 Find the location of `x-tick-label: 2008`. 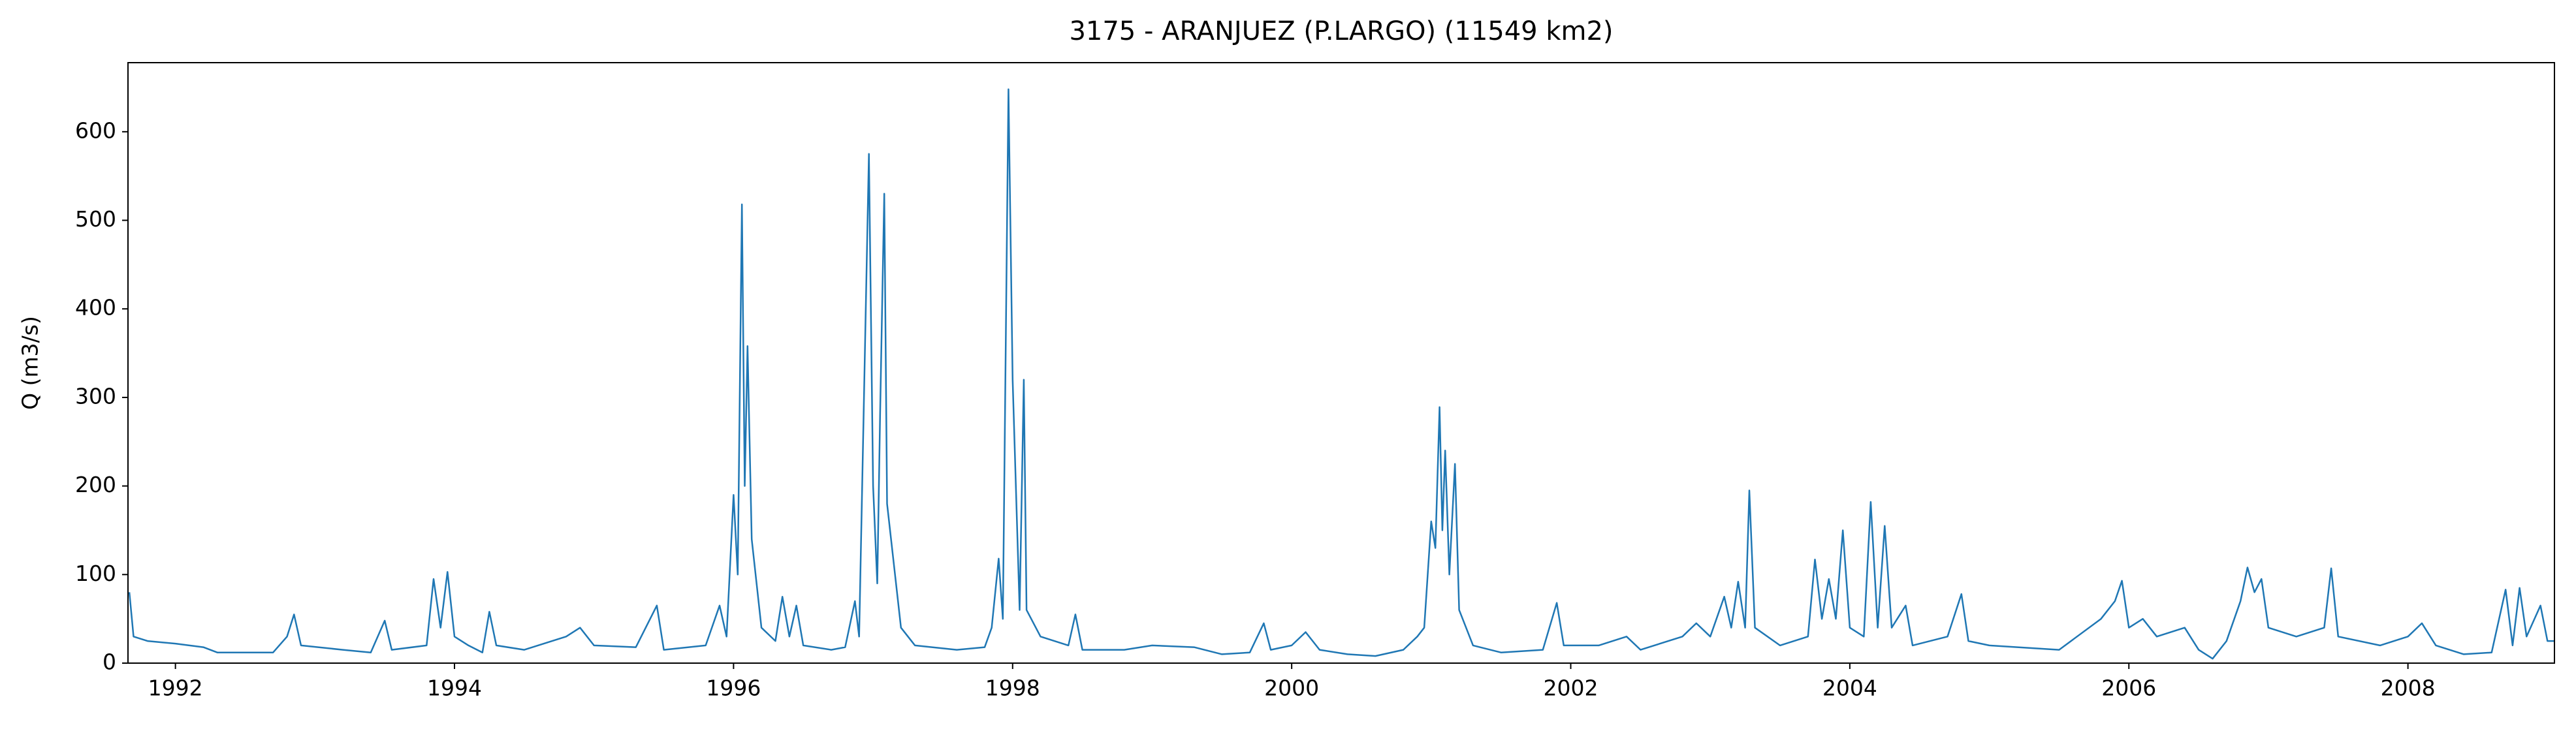

x-tick-label: 2008 is located at coordinates (2409, 688).